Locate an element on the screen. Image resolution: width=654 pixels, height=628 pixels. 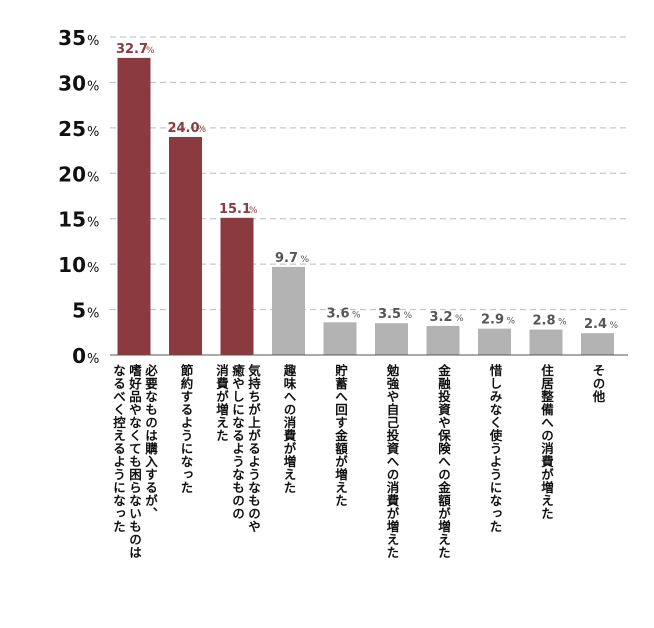
y-tick-label: 25 is located at coordinates (72, 129).